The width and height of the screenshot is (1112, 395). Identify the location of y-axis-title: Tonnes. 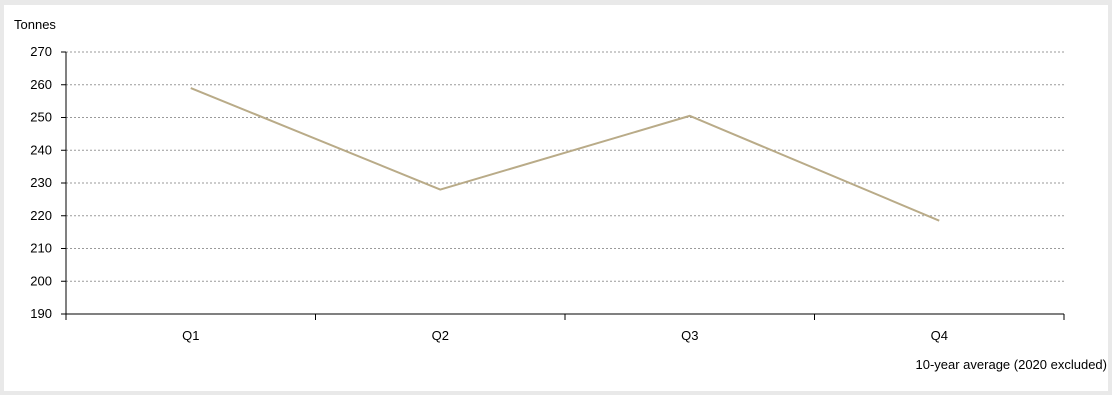
(35, 24).